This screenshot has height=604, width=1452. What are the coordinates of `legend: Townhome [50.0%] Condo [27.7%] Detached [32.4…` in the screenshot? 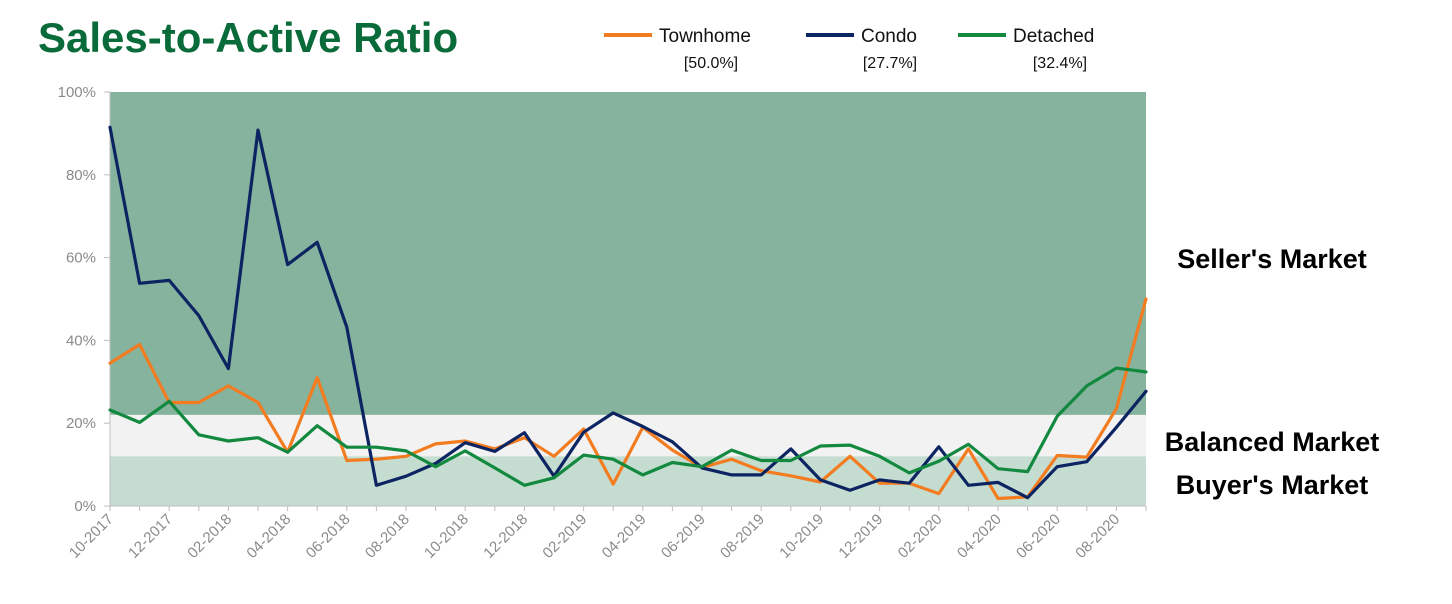 It's located at (849, 49).